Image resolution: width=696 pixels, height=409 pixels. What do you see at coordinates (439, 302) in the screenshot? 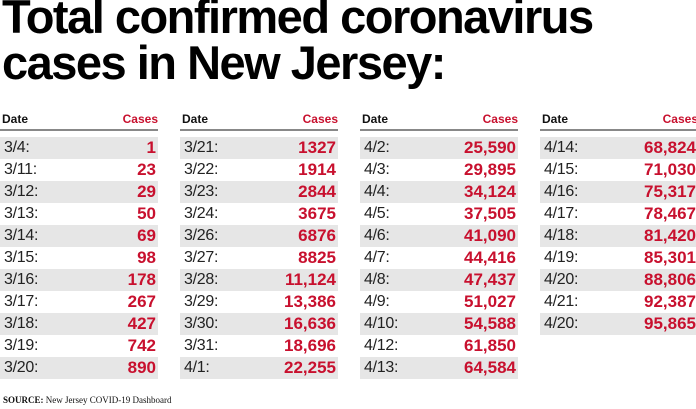
I see `table-row: 4/9: 51,027` at bounding box center [439, 302].